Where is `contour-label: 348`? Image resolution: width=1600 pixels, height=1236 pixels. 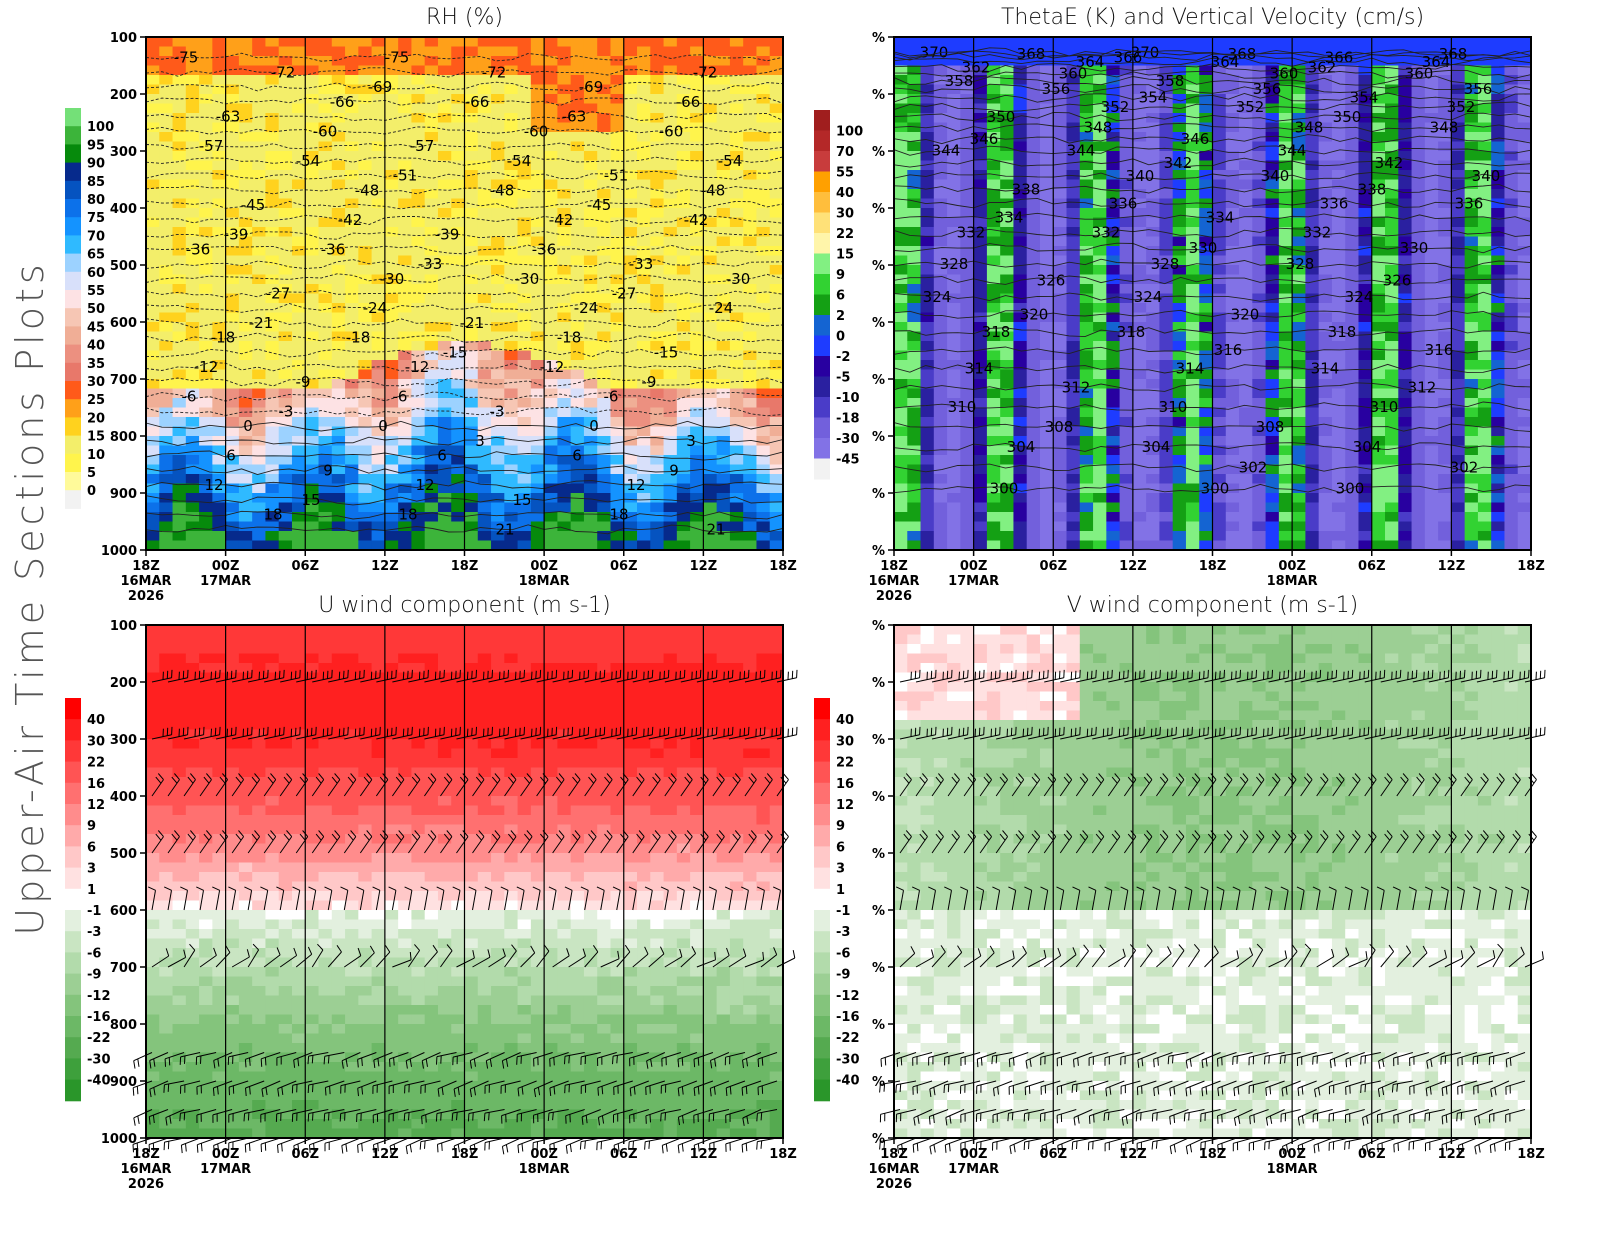
contour-label: 348 is located at coordinates (1309, 128).